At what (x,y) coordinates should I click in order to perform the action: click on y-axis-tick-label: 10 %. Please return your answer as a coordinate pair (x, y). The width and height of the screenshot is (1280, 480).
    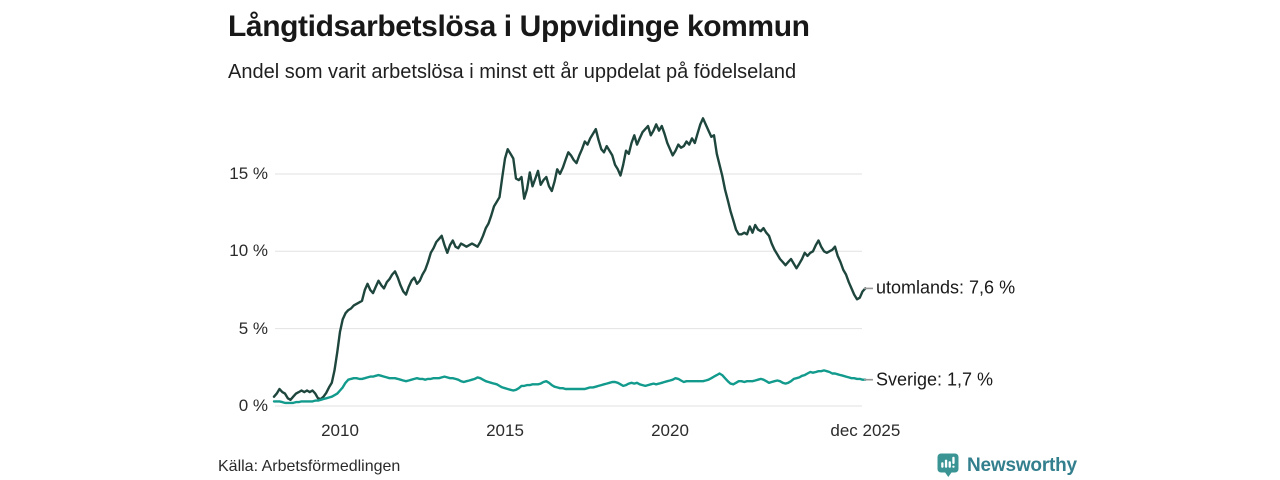
    Looking at the image, I should click on (248, 251).